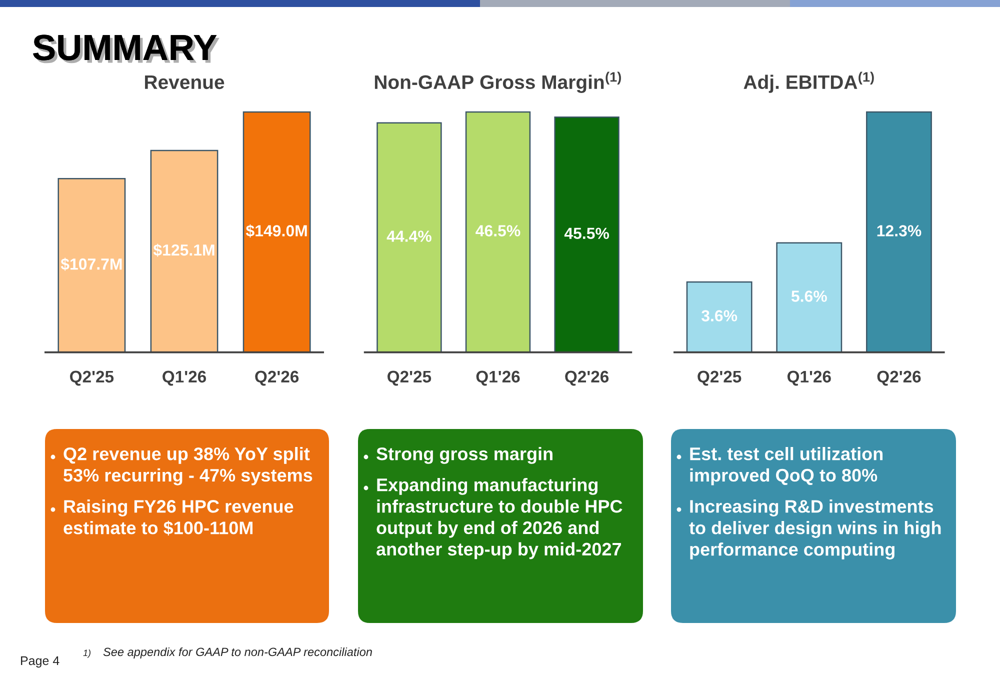 The width and height of the screenshot is (1000, 685). What do you see at coordinates (40, 662) in the screenshot?
I see `text: Page 4` at bounding box center [40, 662].